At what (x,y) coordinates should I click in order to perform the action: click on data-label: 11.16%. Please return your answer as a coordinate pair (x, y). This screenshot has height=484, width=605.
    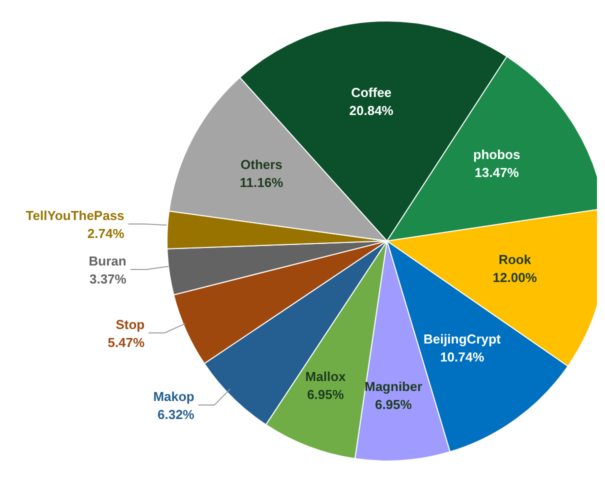
    Looking at the image, I should click on (262, 182).